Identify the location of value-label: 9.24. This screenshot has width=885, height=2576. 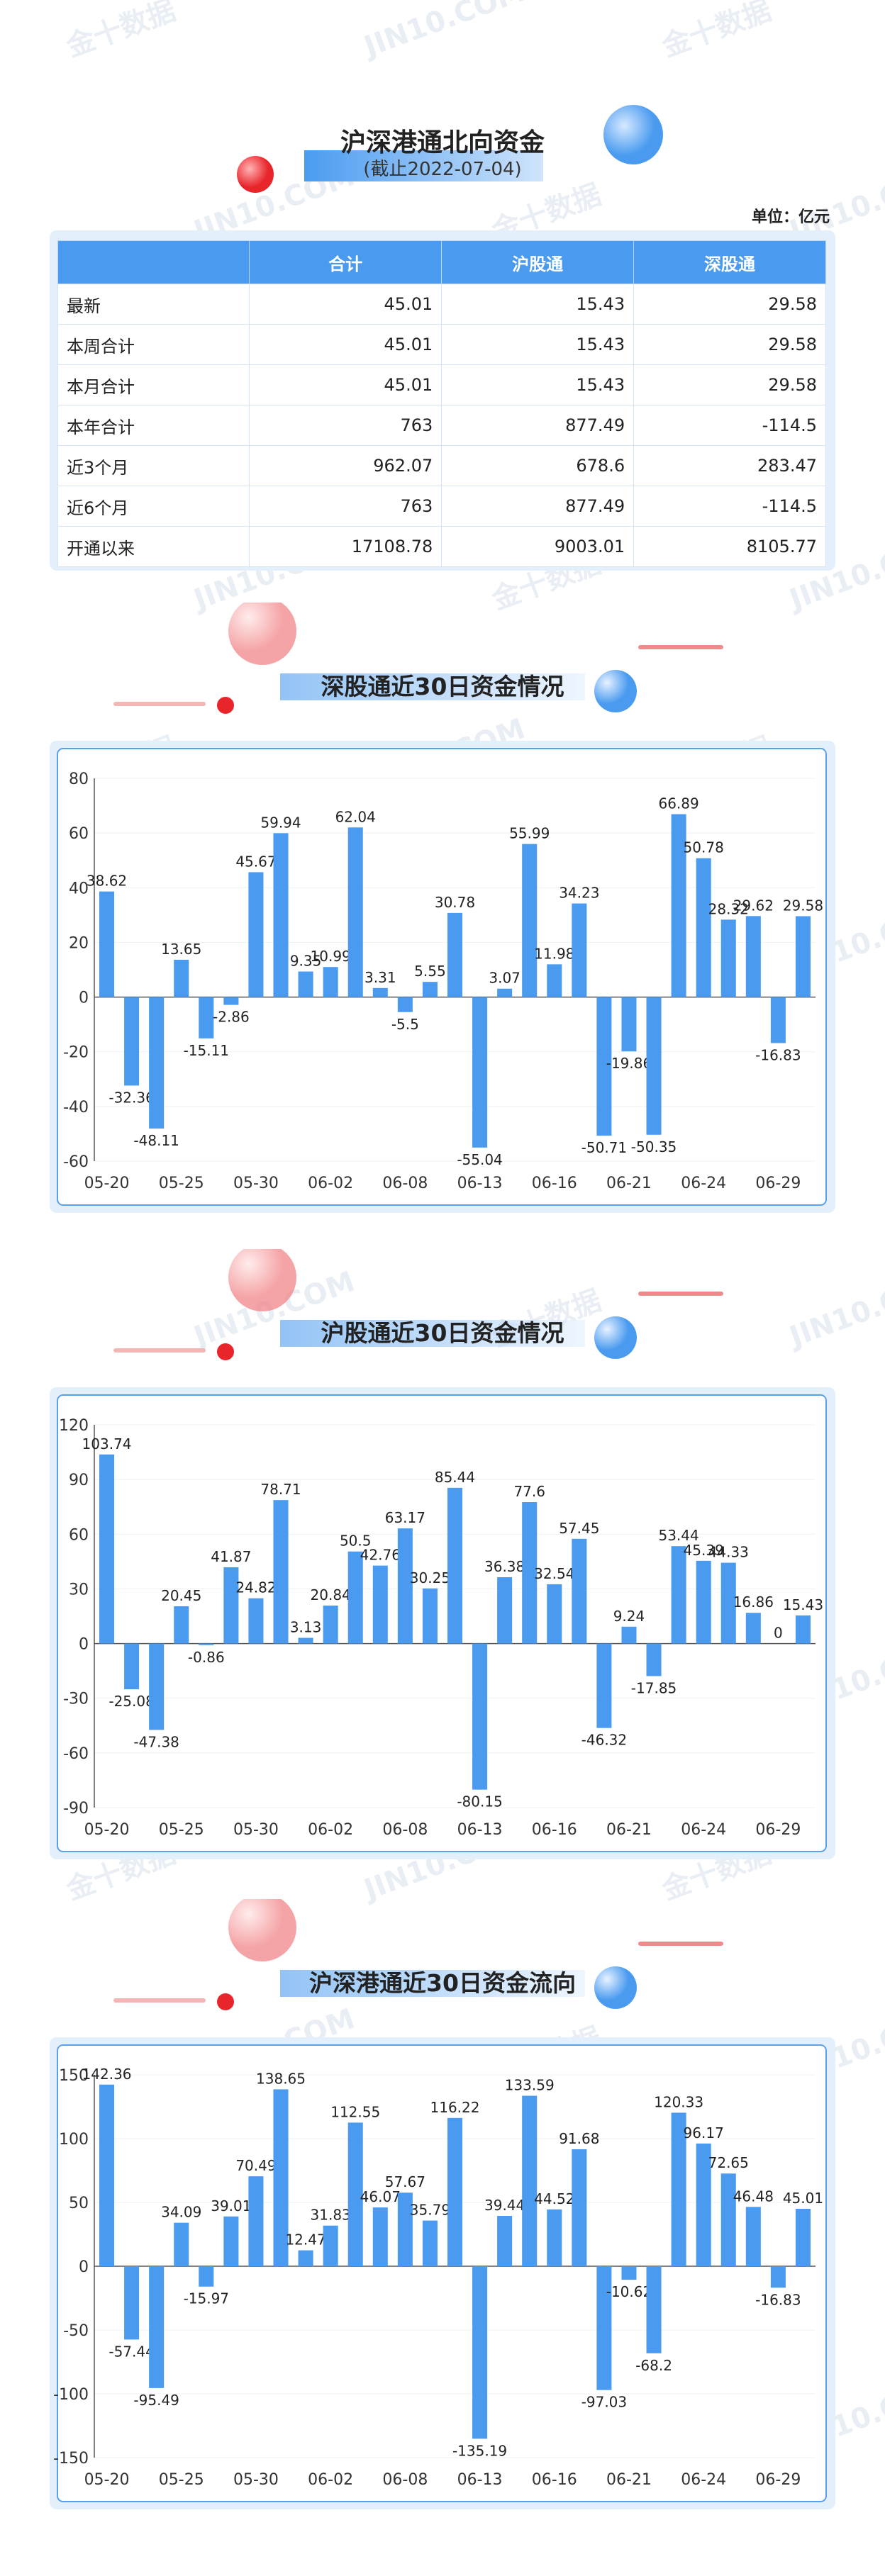
(629, 1617).